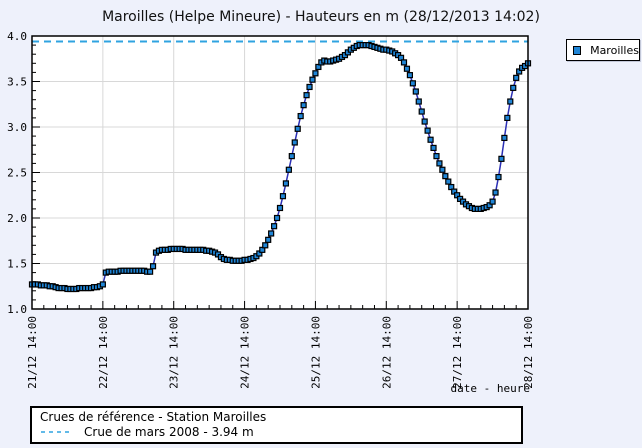 The height and width of the screenshot is (448, 642). I want to click on x-tick-label: 27/12 14:00, so click(457, 352).